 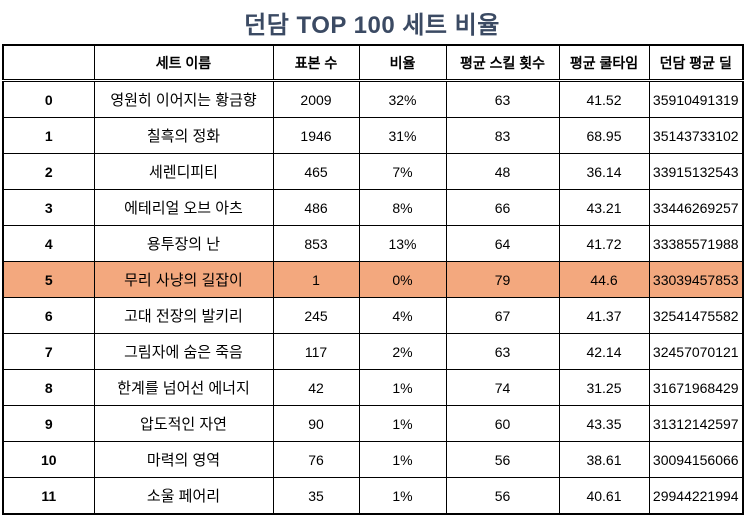 I want to click on avg-cooldown-cell: 31.25, so click(x=604, y=387).